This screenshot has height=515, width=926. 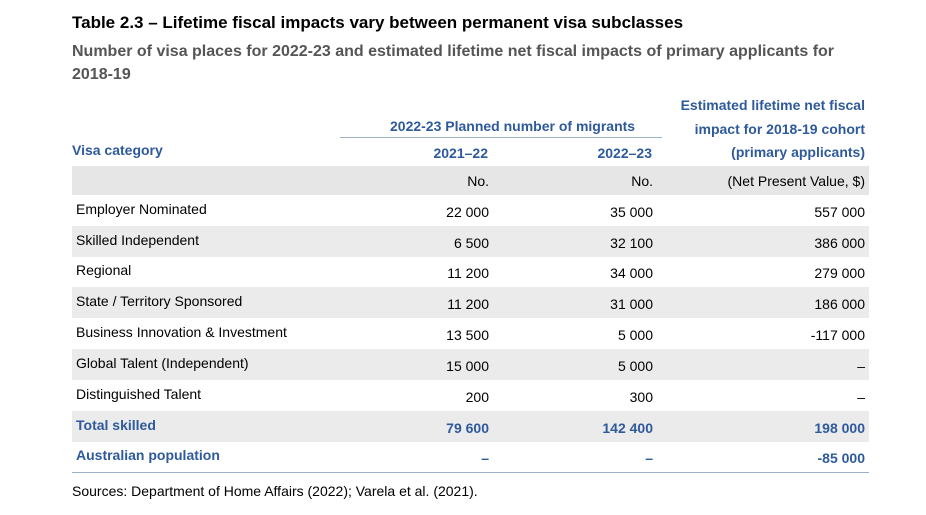 I want to click on row-value-2021-22: 6 500, so click(x=471, y=243).